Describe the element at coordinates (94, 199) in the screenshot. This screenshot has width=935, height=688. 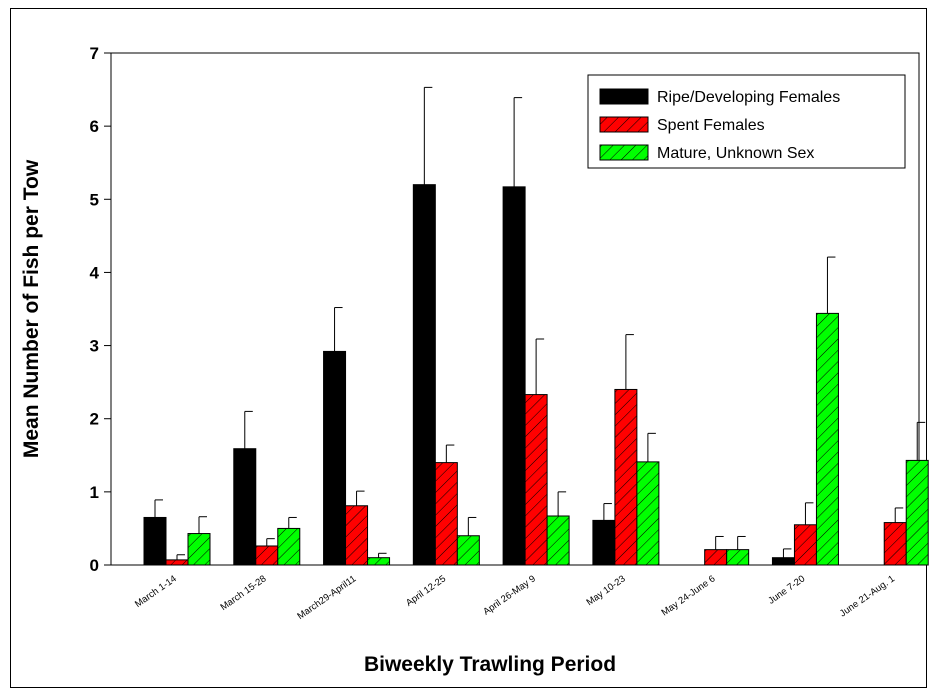
I see `y-tick-label: 5` at that location.